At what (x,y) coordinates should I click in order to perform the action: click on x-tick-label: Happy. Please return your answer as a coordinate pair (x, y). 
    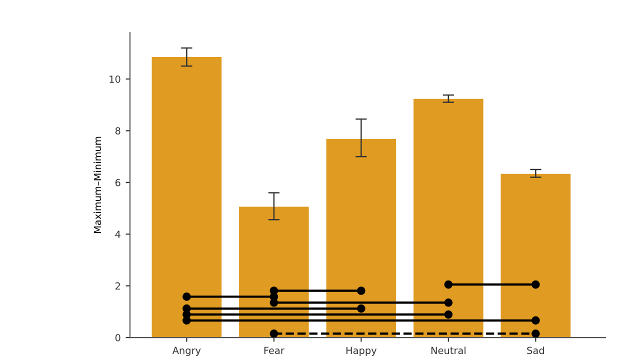
    Looking at the image, I should click on (361, 351).